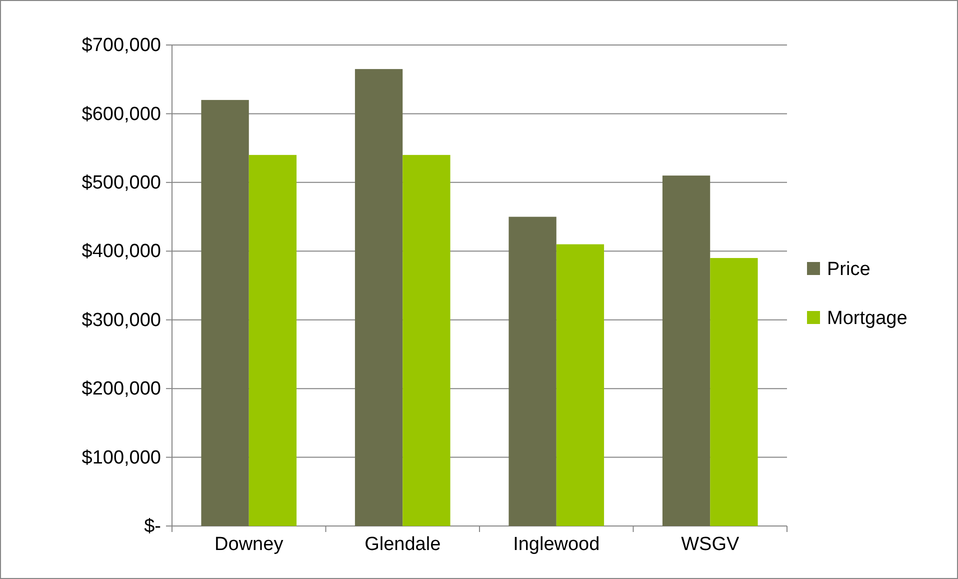  Describe the element at coordinates (121, 183) in the screenshot. I see `y-tick-label: $500,000` at that location.